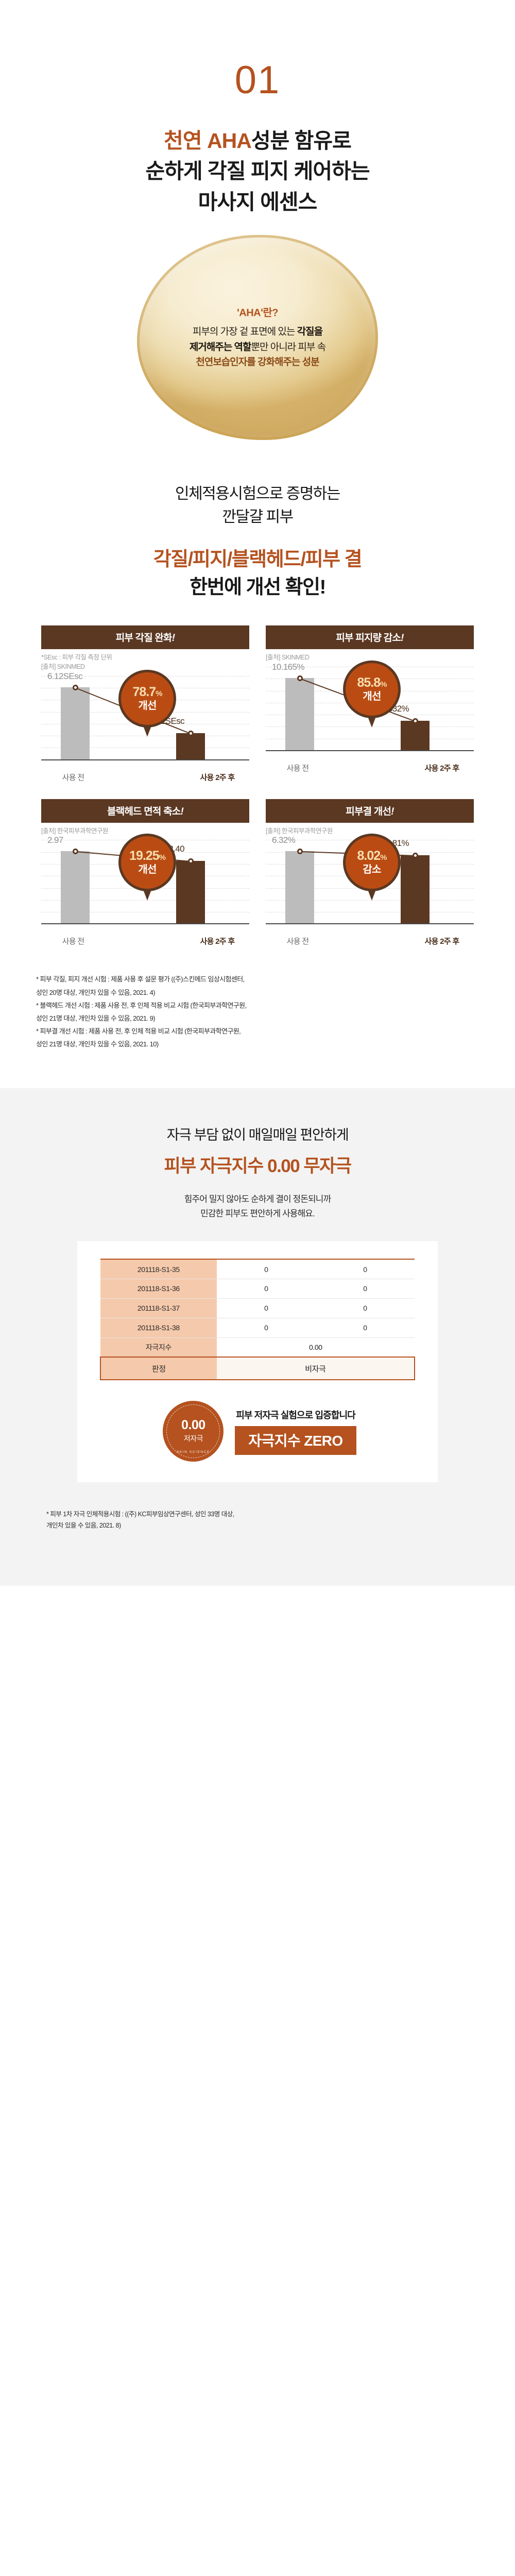  What do you see at coordinates (258, 1166) in the screenshot?
I see `irritation-headline: 피부 자극지수 0.00 무자극` at bounding box center [258, 1166].